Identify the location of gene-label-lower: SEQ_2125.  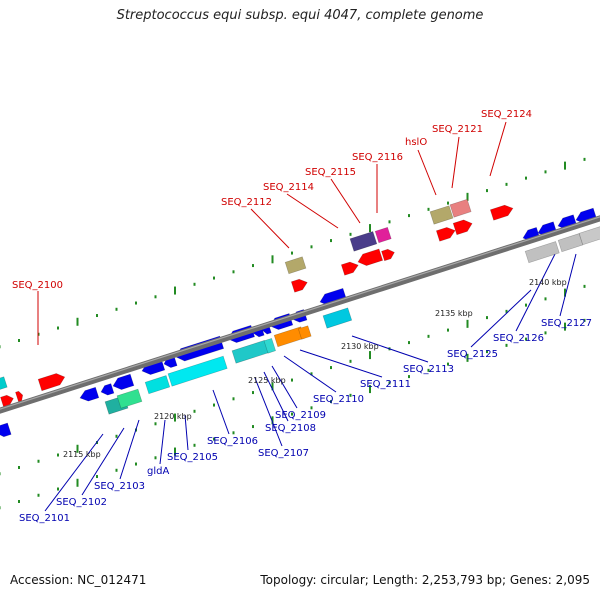
(472, 354).